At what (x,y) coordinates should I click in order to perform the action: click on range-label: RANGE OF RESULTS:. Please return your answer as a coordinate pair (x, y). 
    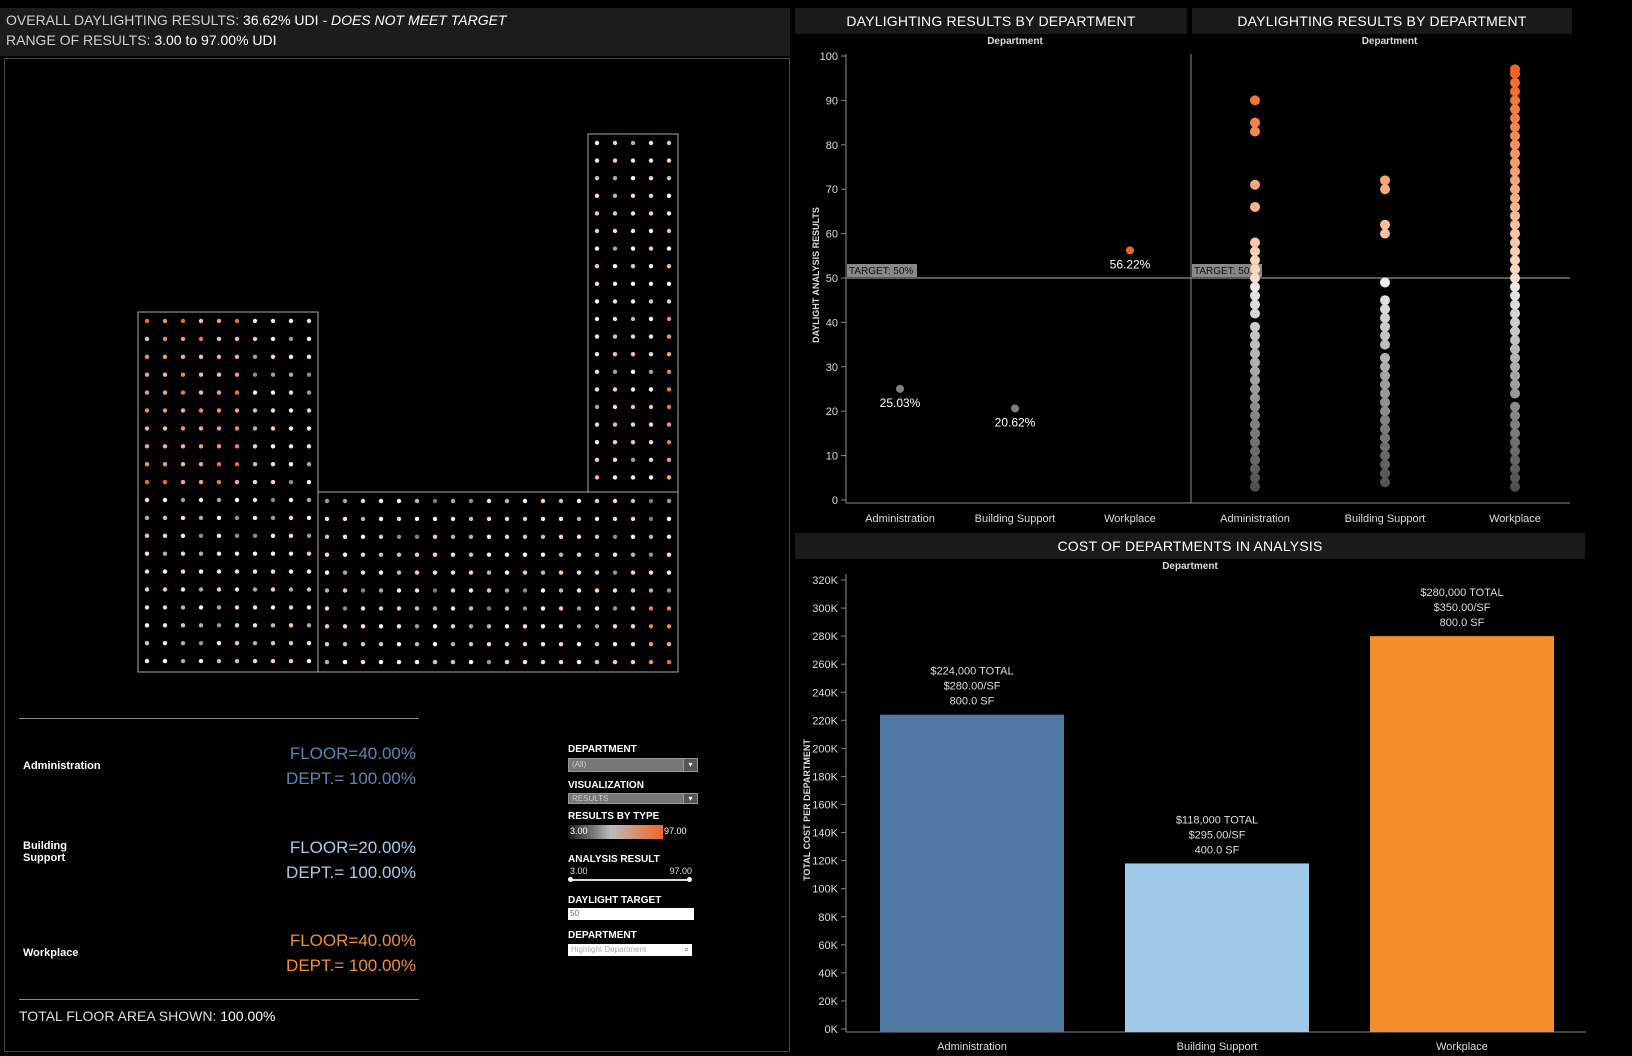
    Looking at the image, I should click on (78, 40).